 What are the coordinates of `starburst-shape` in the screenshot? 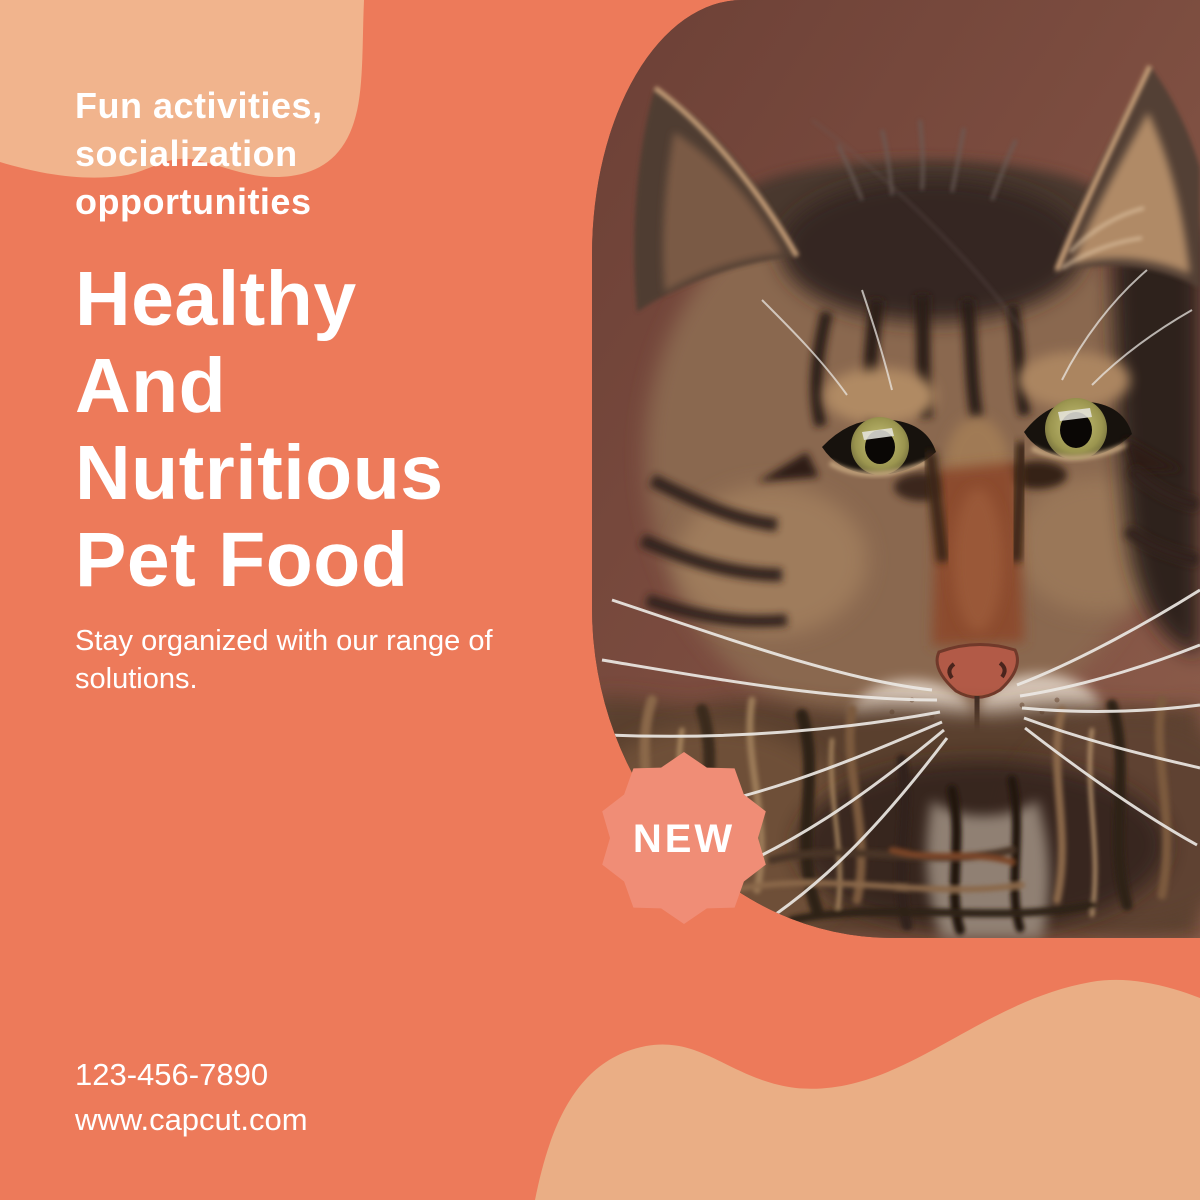 It's located at (684, 838).